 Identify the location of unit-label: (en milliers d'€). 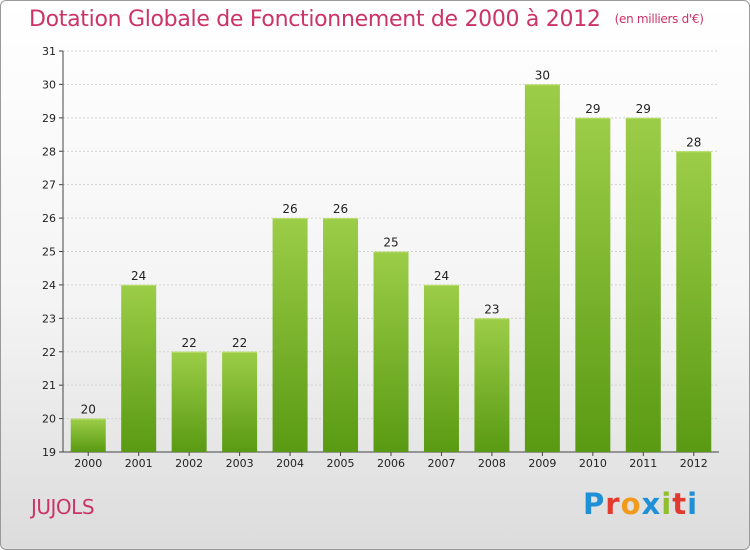
(659, 19).